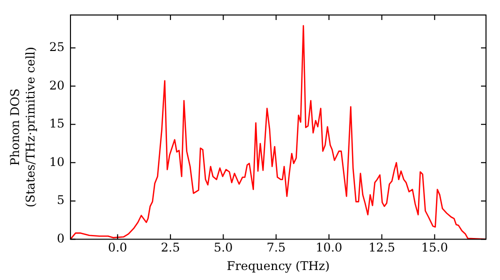  What do you see at coordinates (223, 247) in the screenshot?
I see `x-tick-label: 5.0` at bounding box center [223, 247].